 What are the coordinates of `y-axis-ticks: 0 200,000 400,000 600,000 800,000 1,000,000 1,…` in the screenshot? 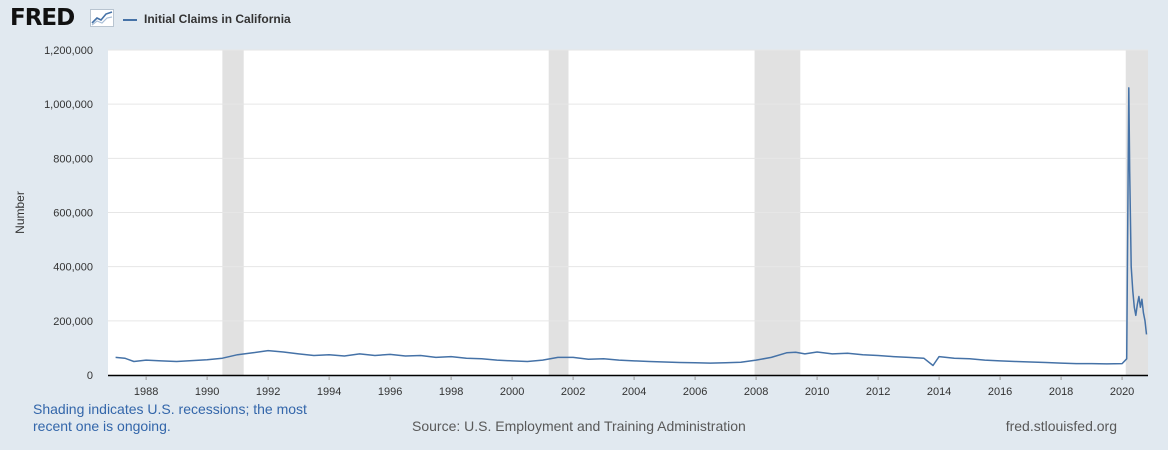 It's located at (68, 213).